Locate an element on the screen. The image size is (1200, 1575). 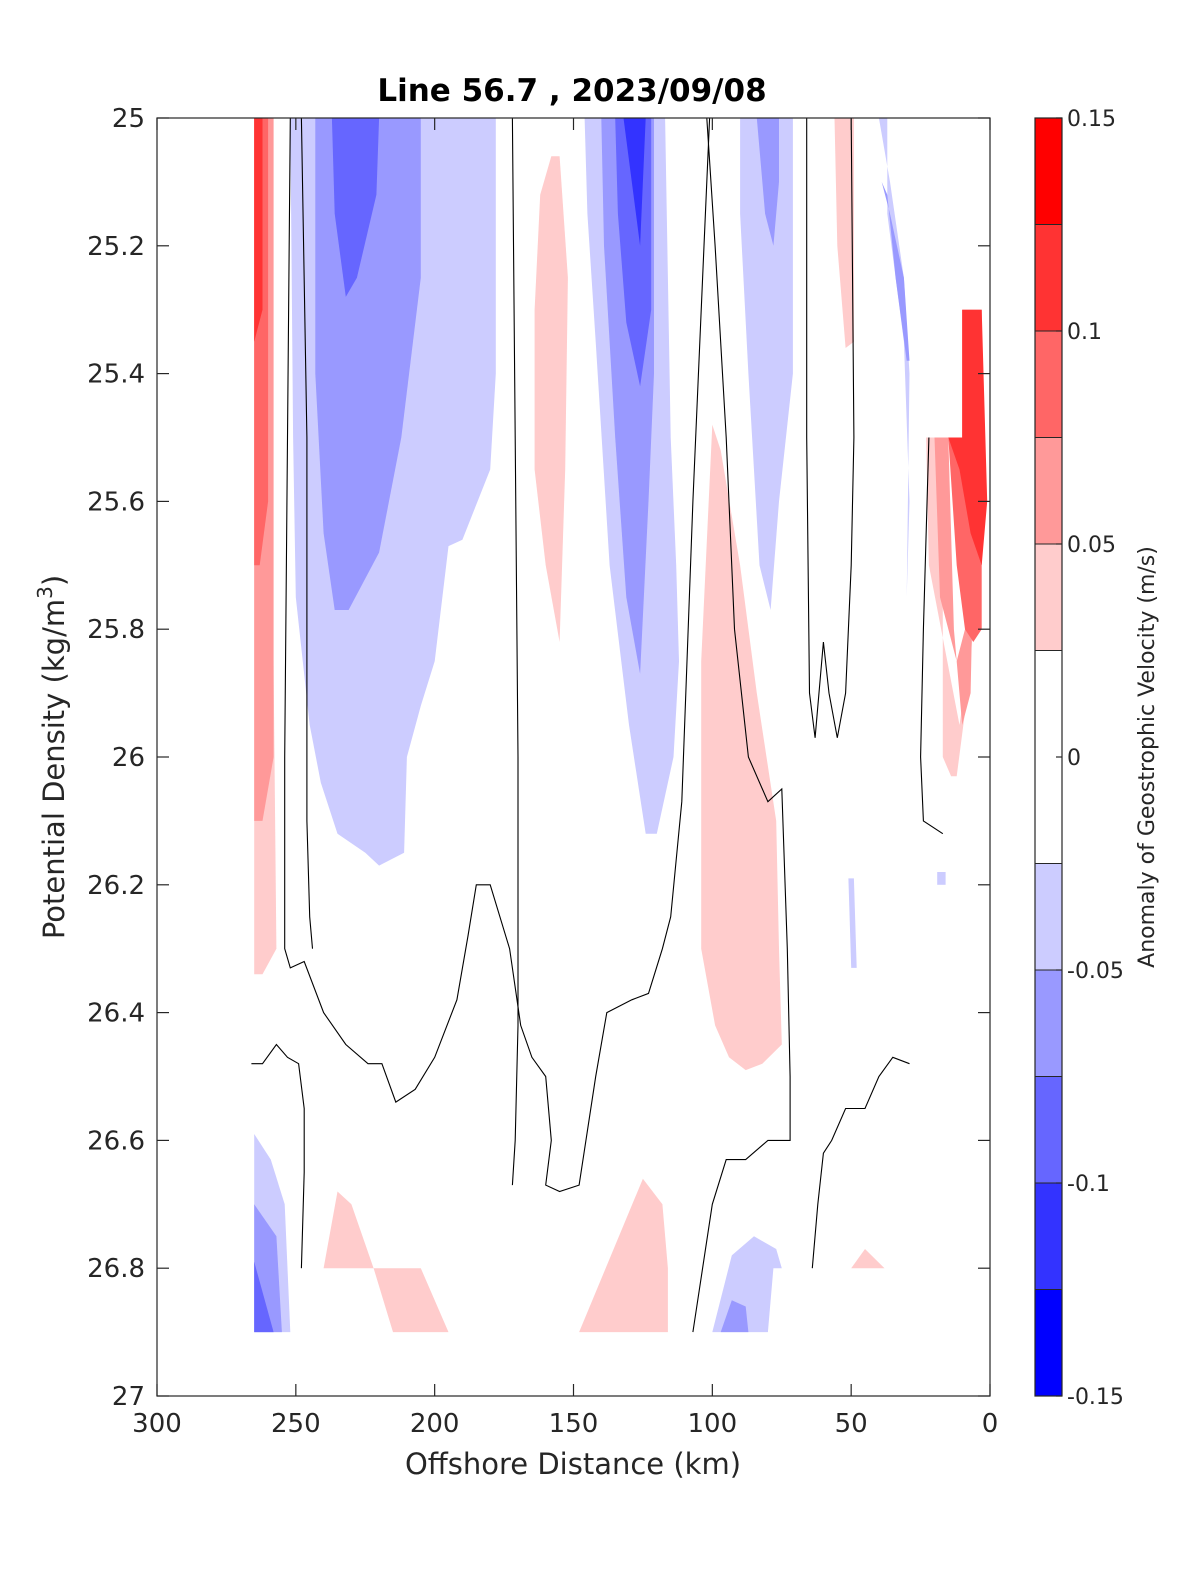
y-axis-label-close: ) is located at coordinates (54, 580).